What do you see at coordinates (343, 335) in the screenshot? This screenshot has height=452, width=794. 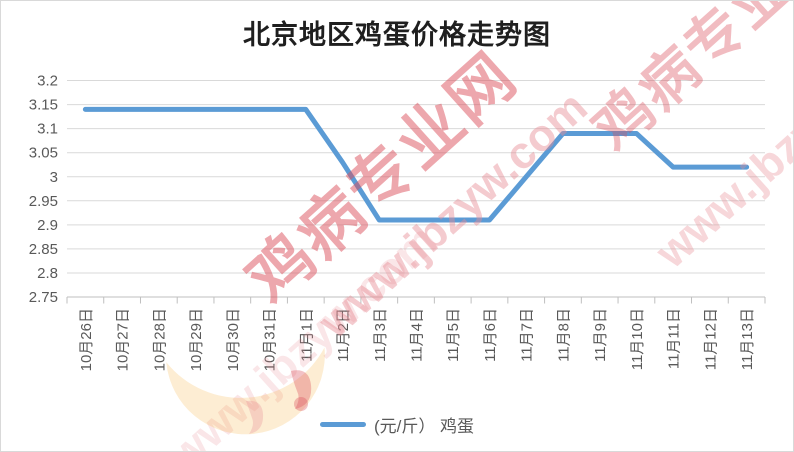 I see `x-tick-label: 11月2日` at bounding box center [343, 335].